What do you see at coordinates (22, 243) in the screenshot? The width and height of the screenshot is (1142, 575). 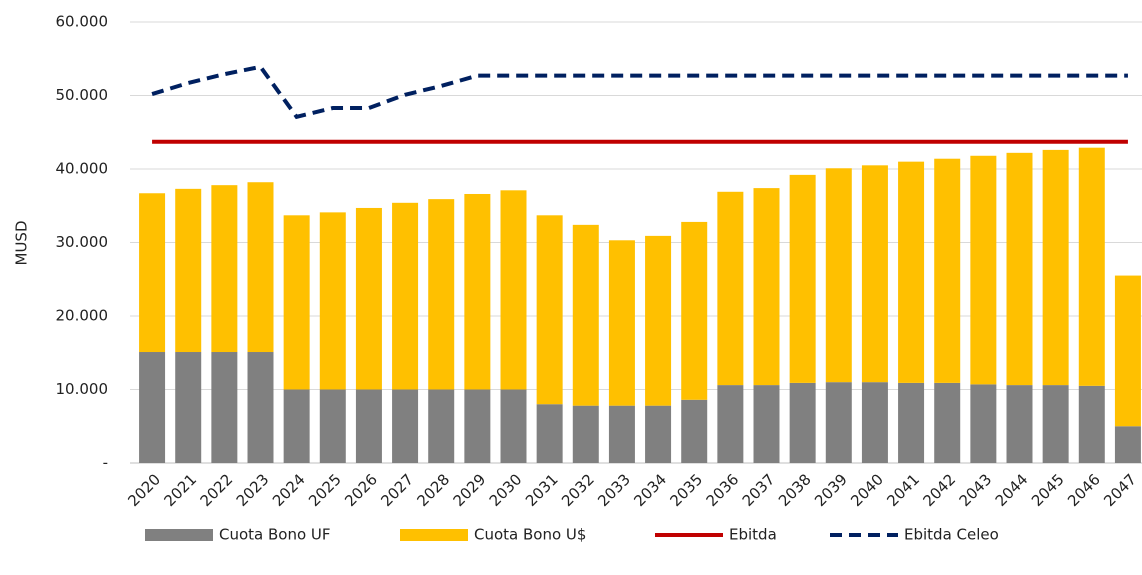 I see `y-axis-label: MUSD` at bounding box center [22, 243].